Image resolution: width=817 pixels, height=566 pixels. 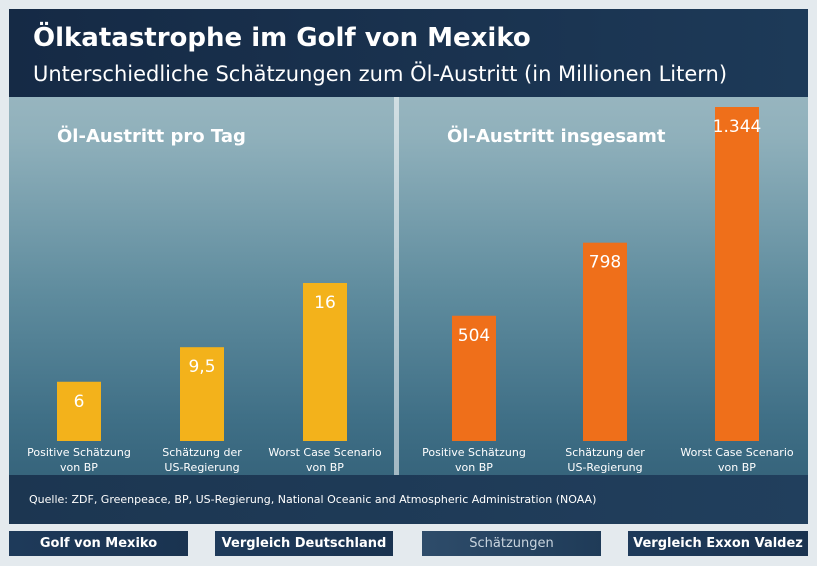 What do you see at coordinates (474, 467) in the screenshot?
I see `category-label-1-0-1: von BP` at bounding box center [474, 467].